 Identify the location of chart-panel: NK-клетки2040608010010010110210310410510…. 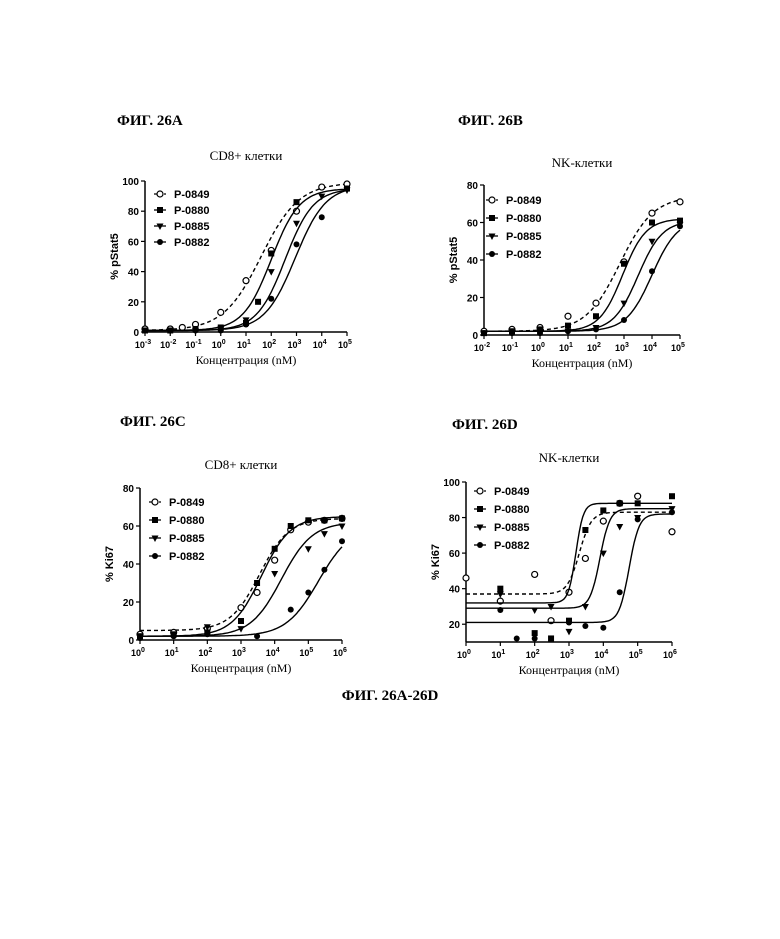
(553, 563).